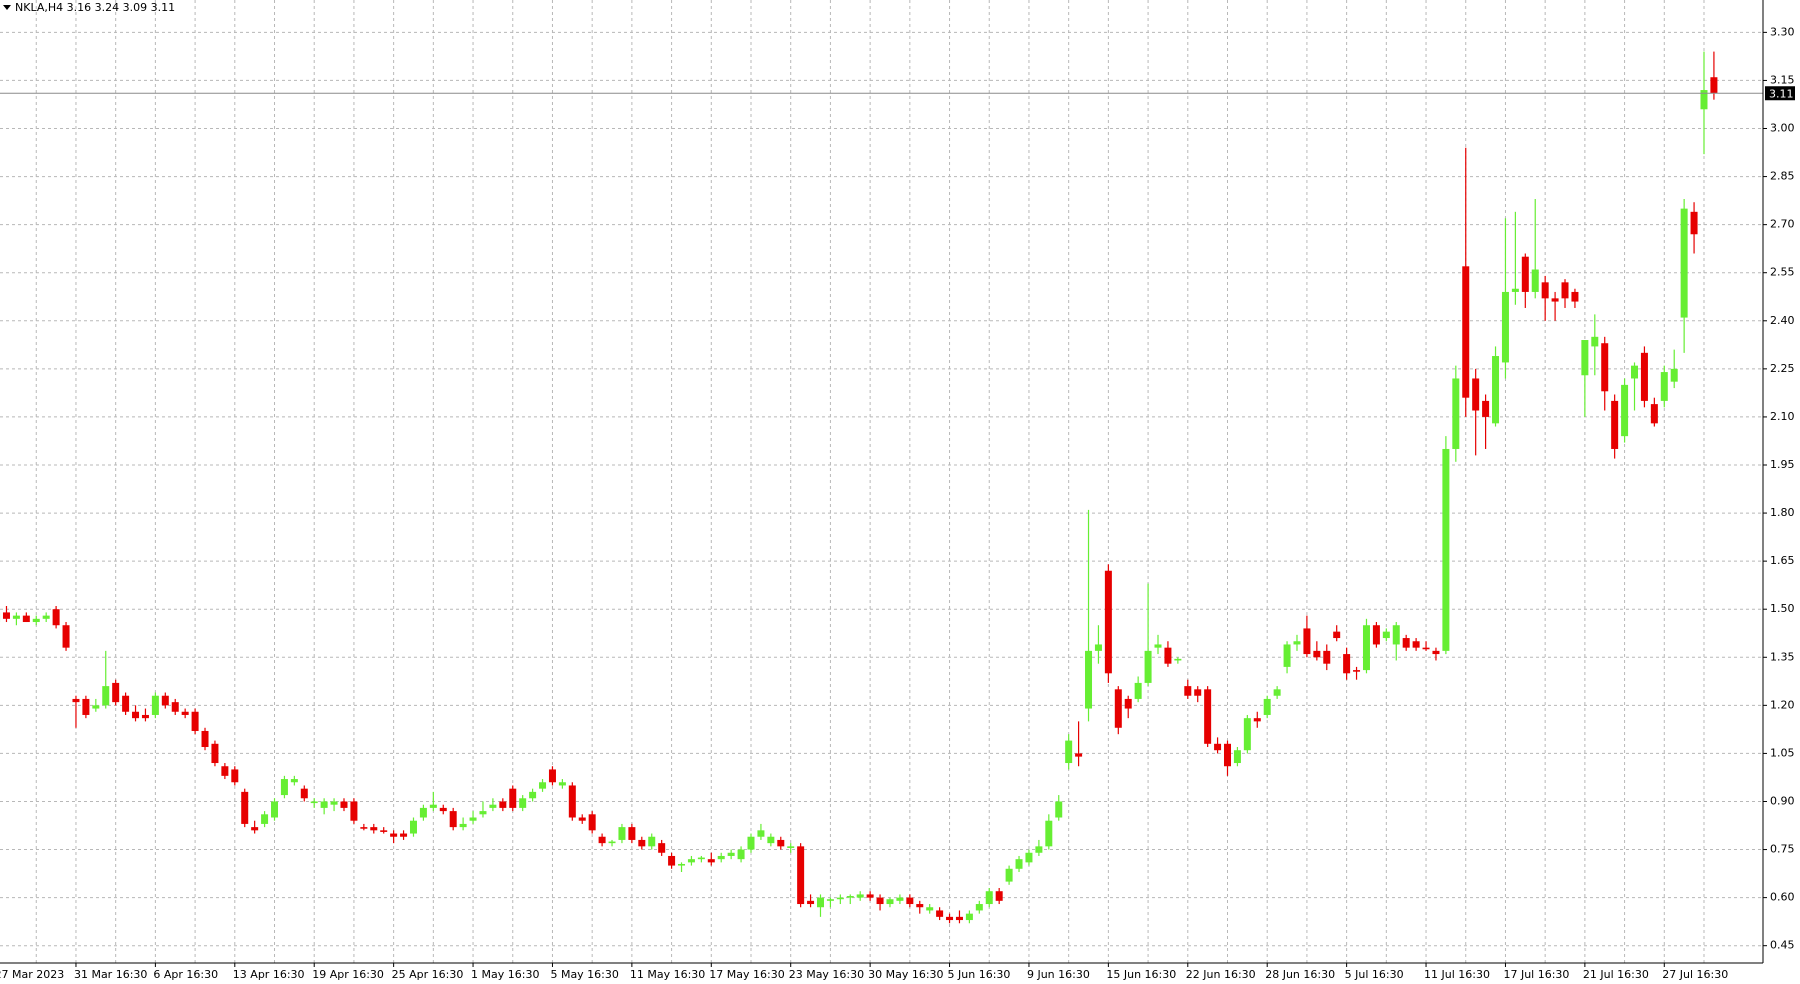  I want to click on x-tick-label: 9 Jun 16:30, so click(1058, 974).